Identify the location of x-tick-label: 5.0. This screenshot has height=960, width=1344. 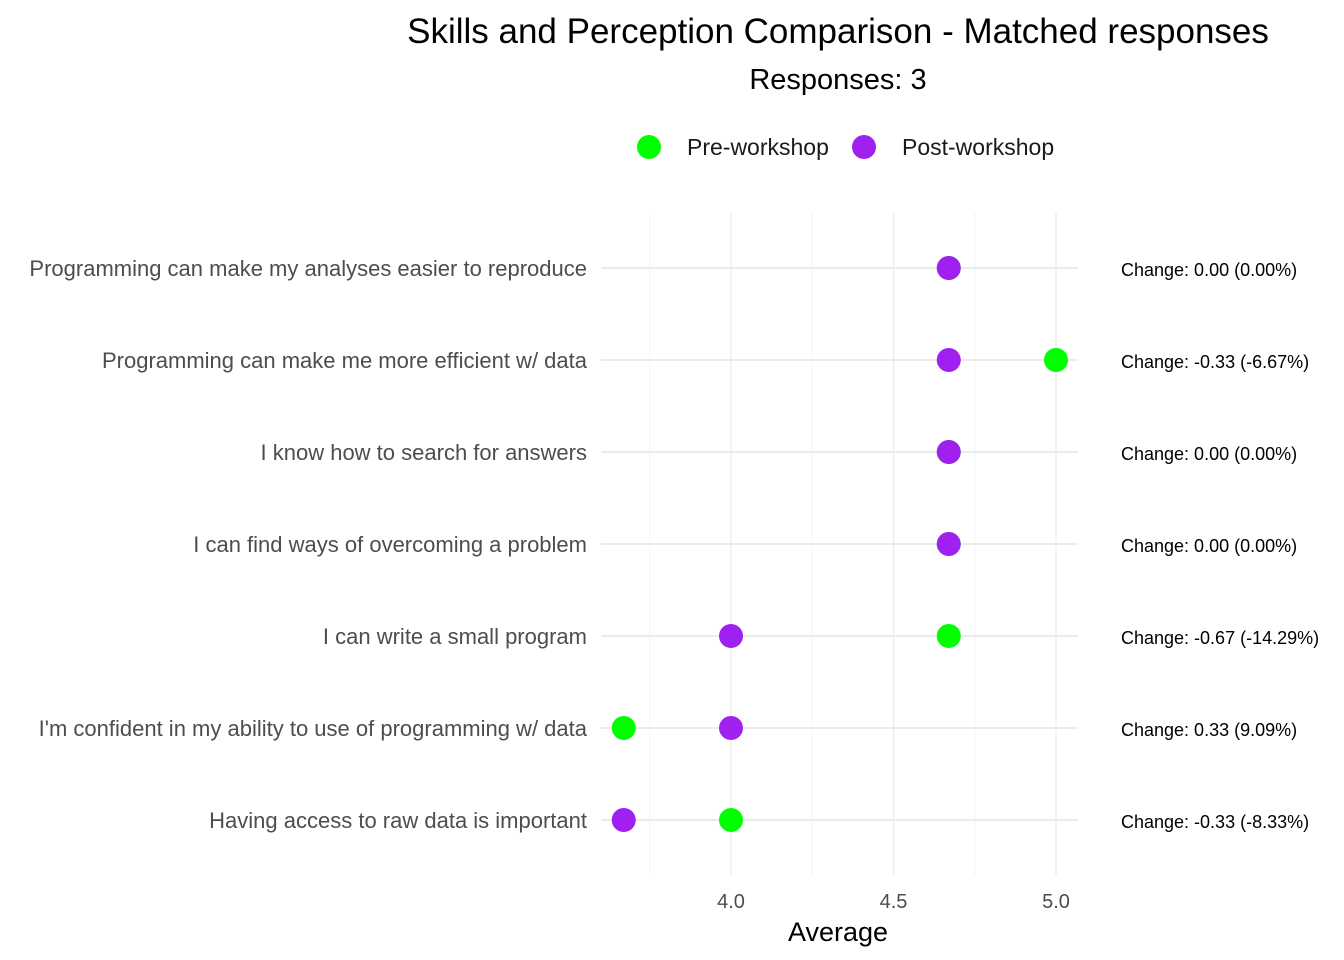
(1056, 902).